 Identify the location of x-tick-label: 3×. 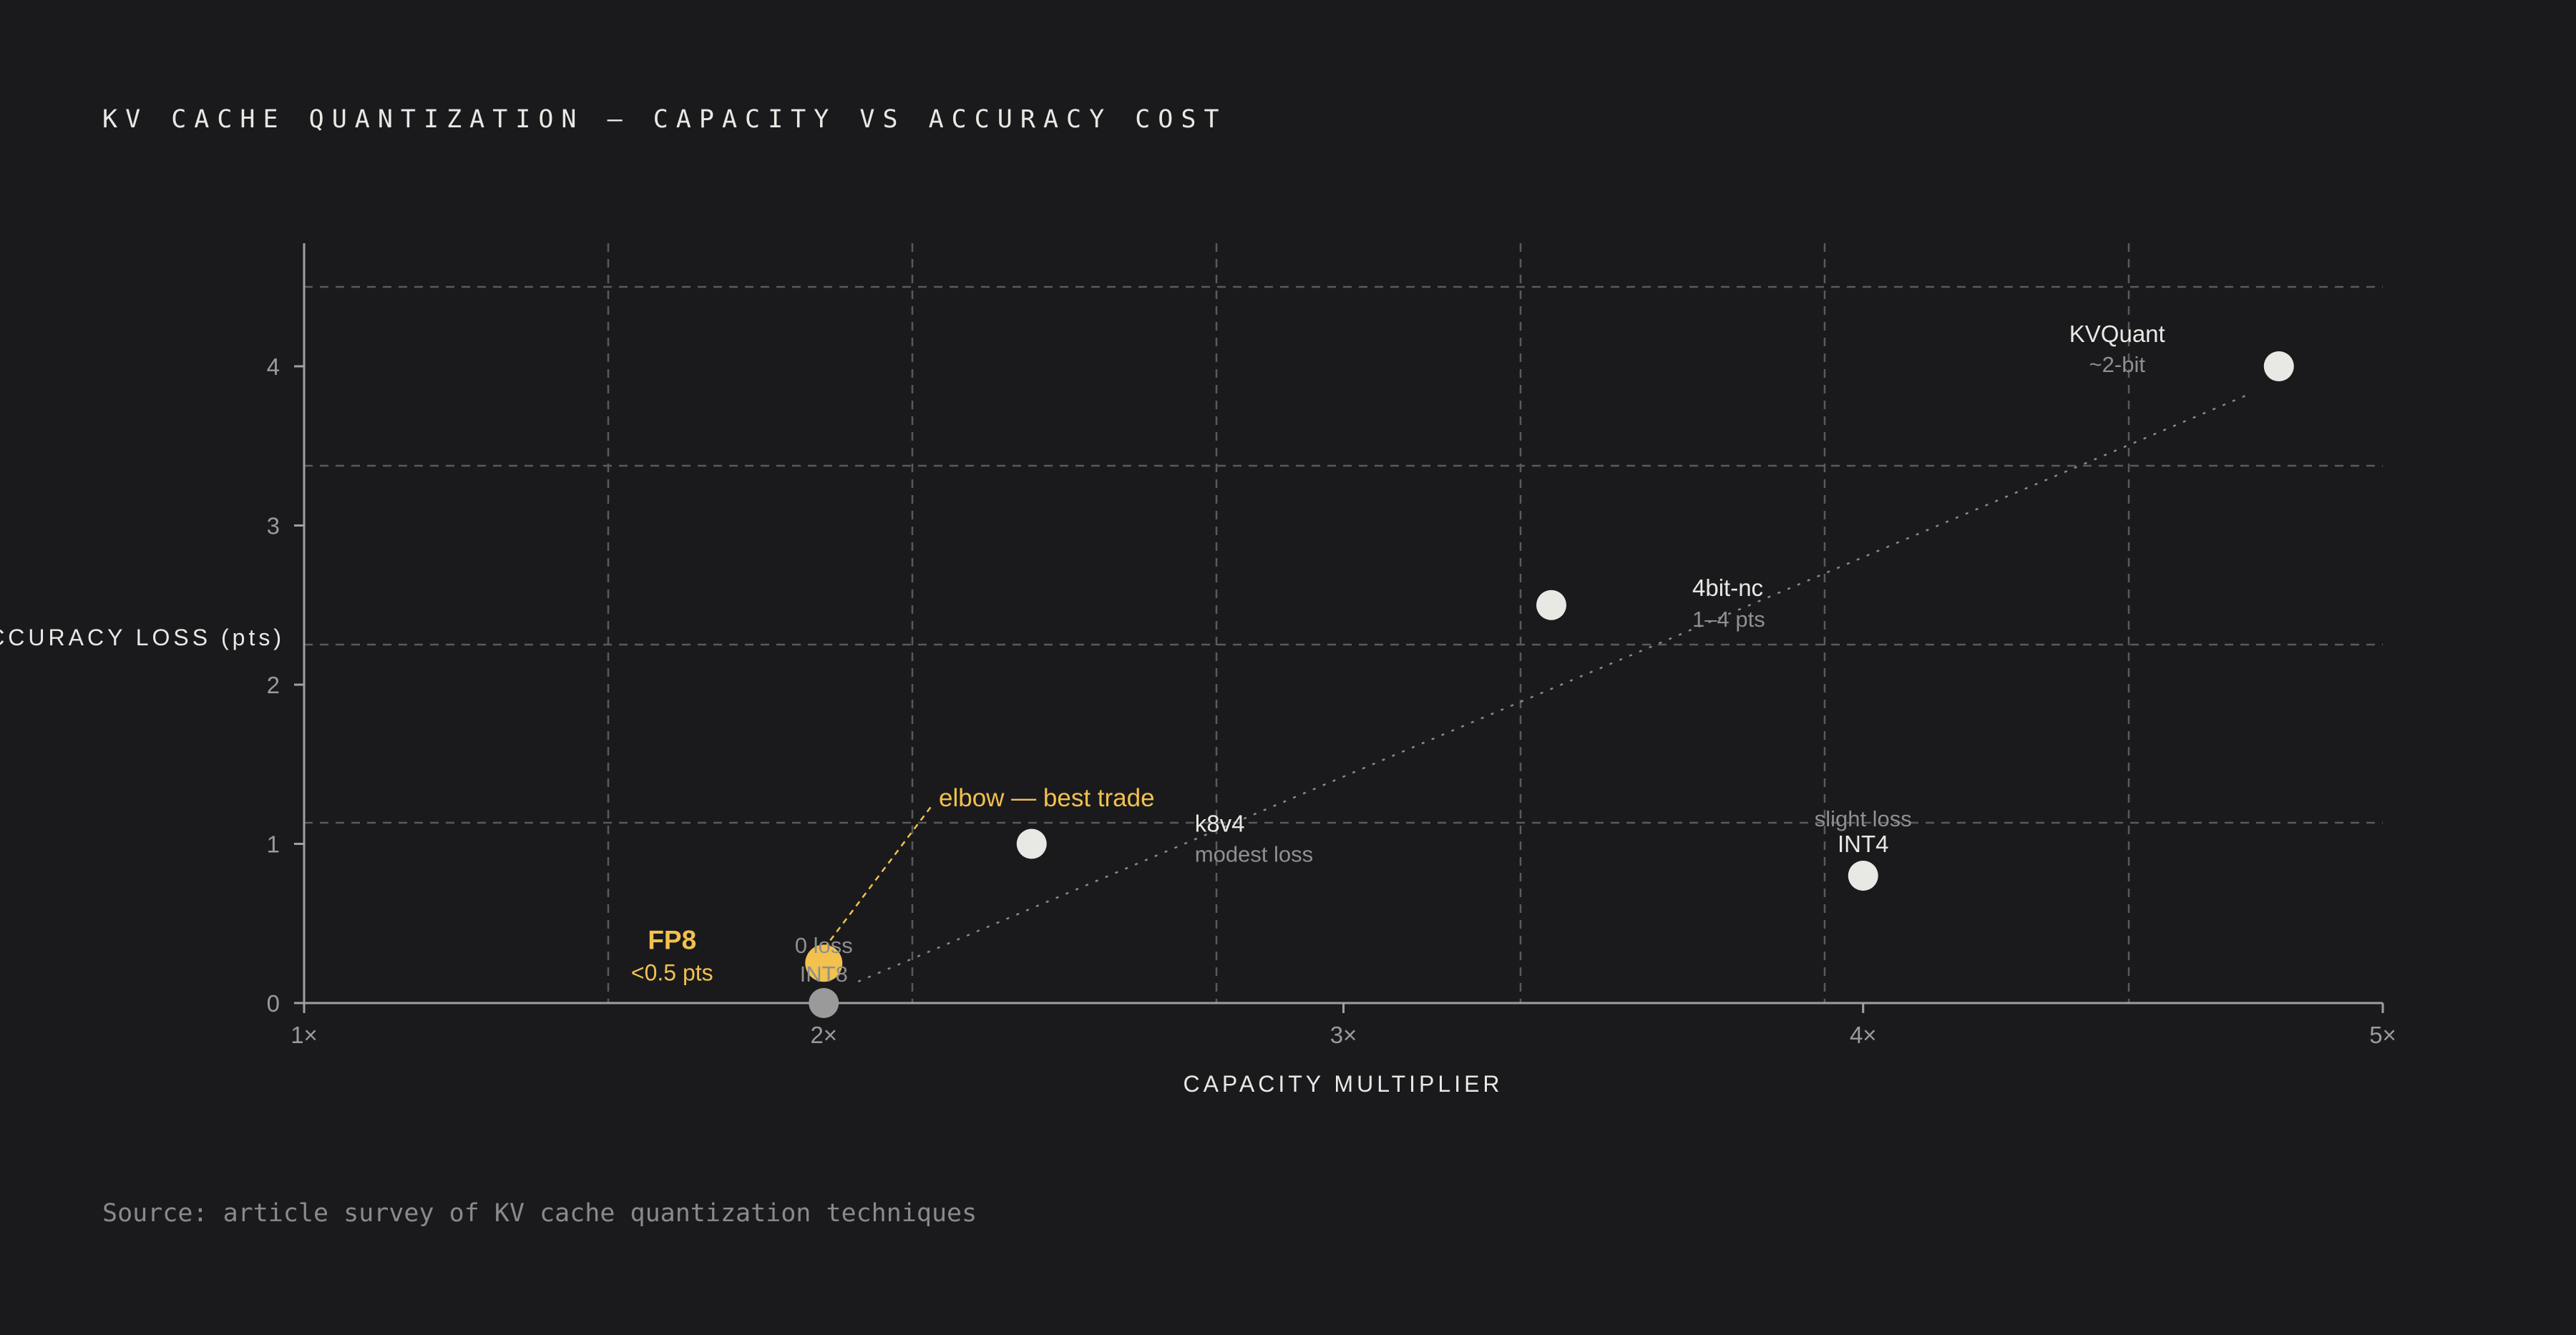
(1343, 1035).